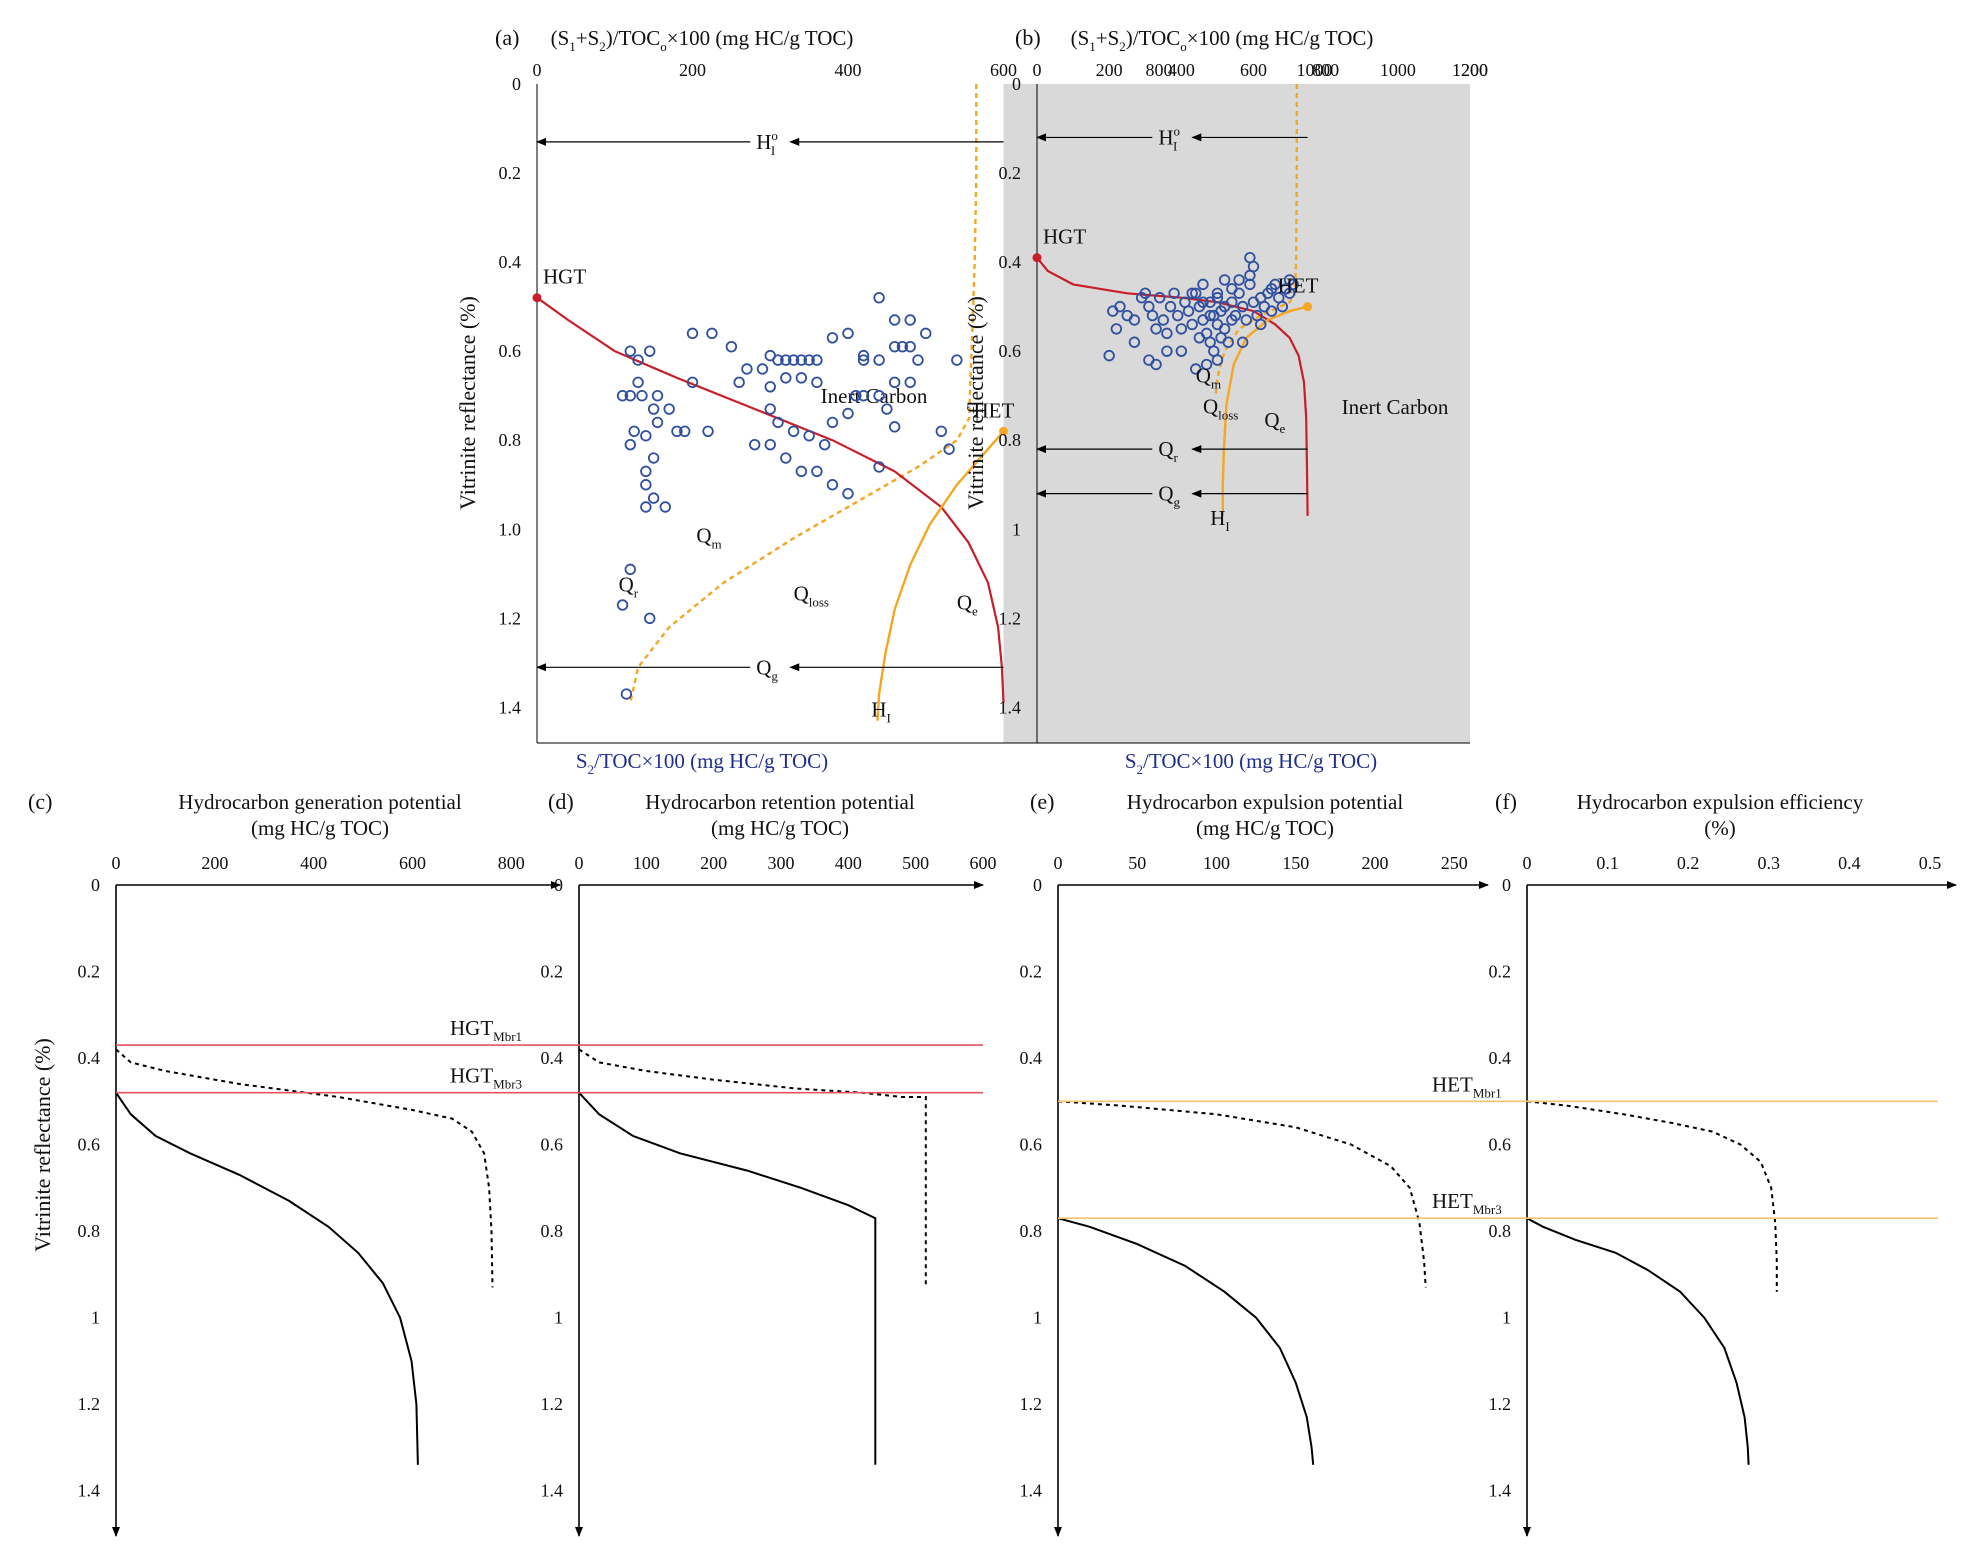  What do you see at coordinates (561, 801) in the screenshot?
I see `panel-label-d: (d)` at bounding box center [561, 801].